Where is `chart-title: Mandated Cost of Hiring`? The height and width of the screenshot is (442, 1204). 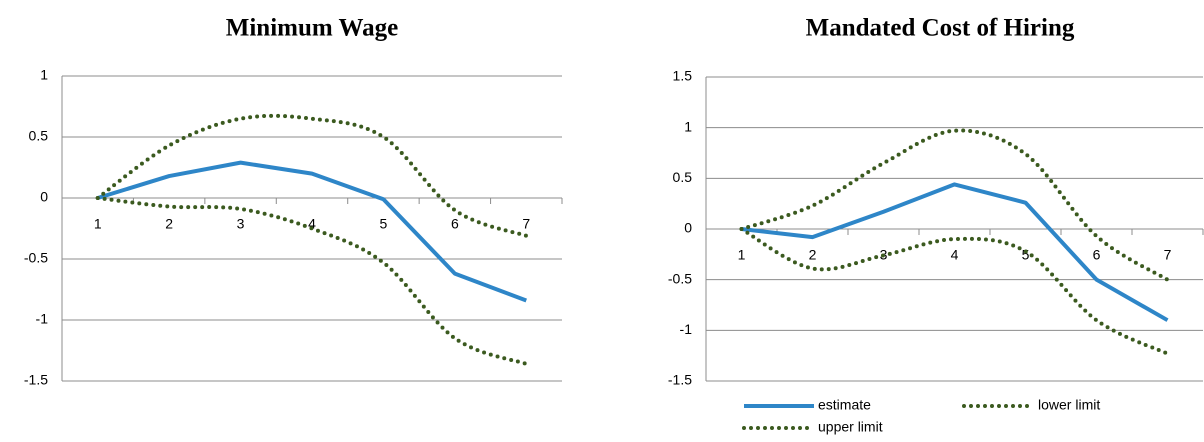
chart-title: Mandated Cost of Hiring is located at coordinates (940, 28).